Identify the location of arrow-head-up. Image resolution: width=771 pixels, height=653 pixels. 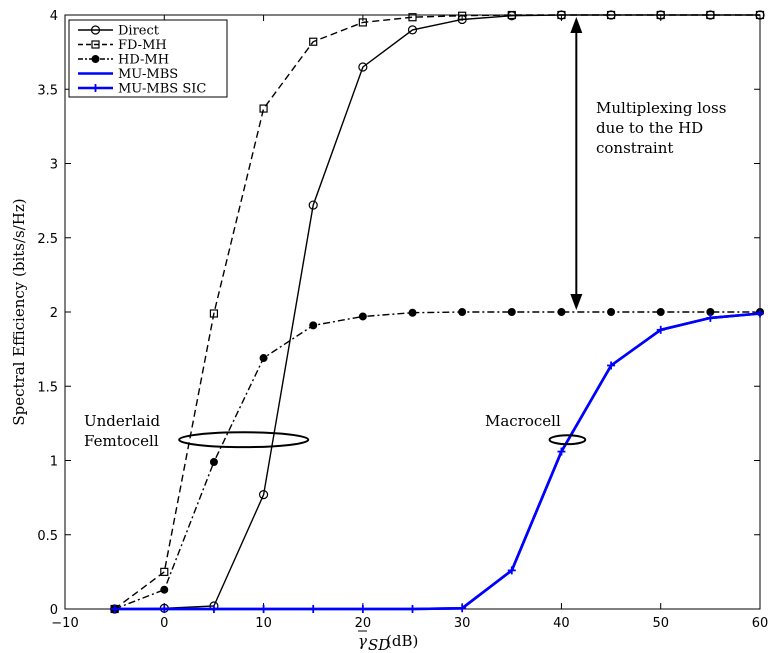
(576, 25).